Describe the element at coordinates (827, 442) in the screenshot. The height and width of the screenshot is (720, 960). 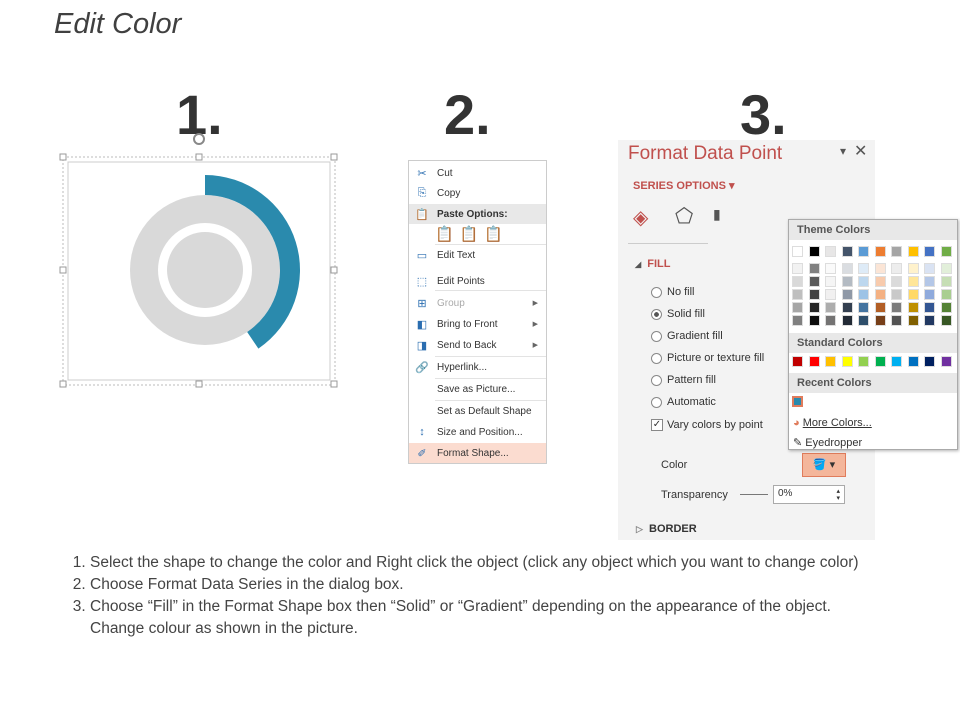
I see `eyedropper-button: ✎ Eyedropper` at that location.